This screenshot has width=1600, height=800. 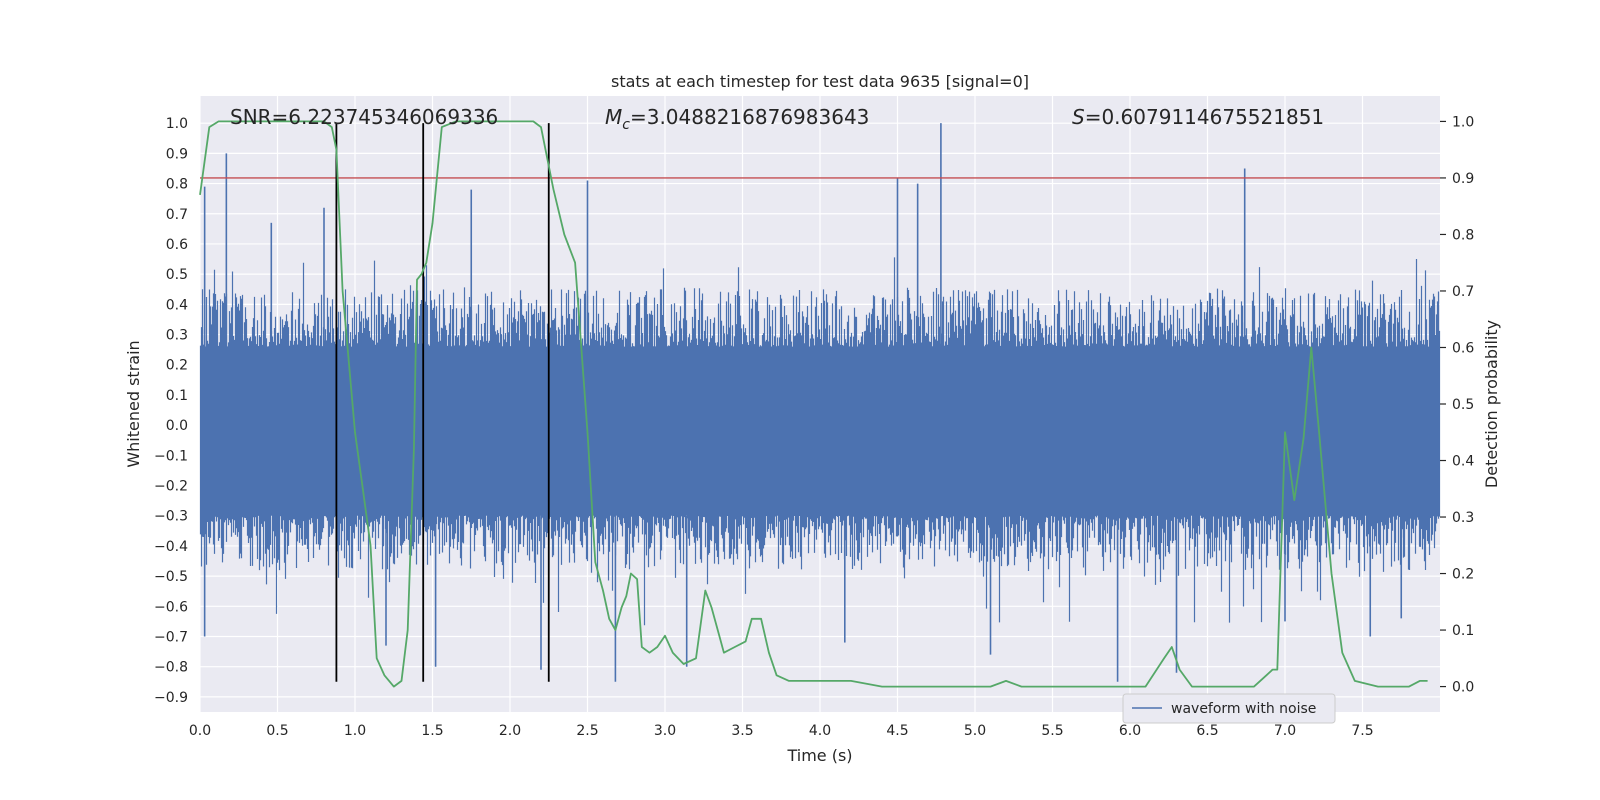 I want to click on y-axis-label: Whitened strain, so click(x=133, y=403).